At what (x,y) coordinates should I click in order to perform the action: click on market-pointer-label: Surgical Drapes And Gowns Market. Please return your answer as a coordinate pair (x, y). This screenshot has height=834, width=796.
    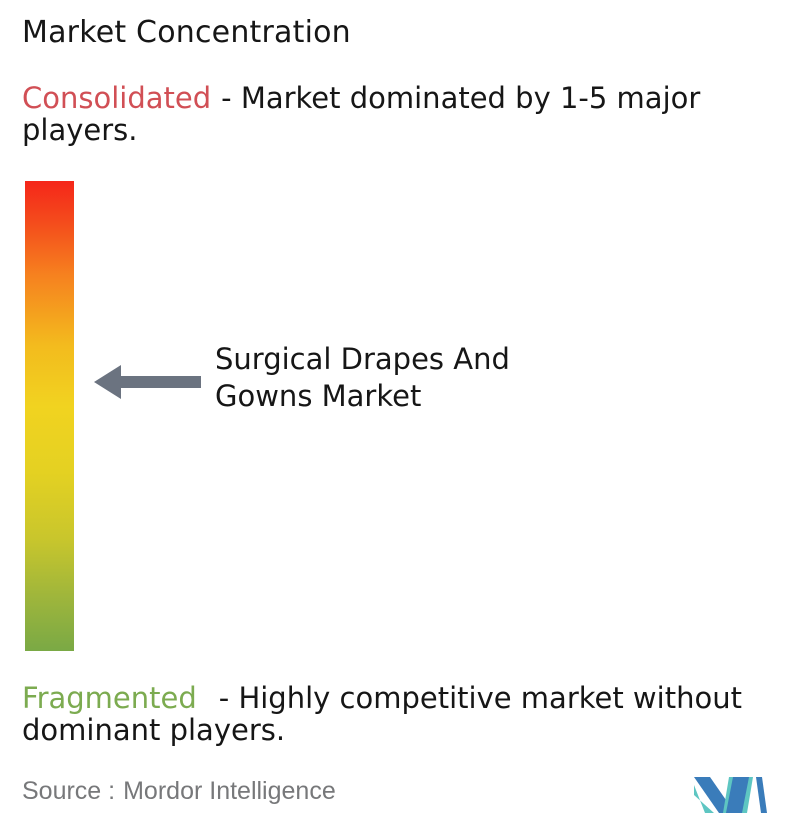
    Looking at the image, I should click on (362, 377).